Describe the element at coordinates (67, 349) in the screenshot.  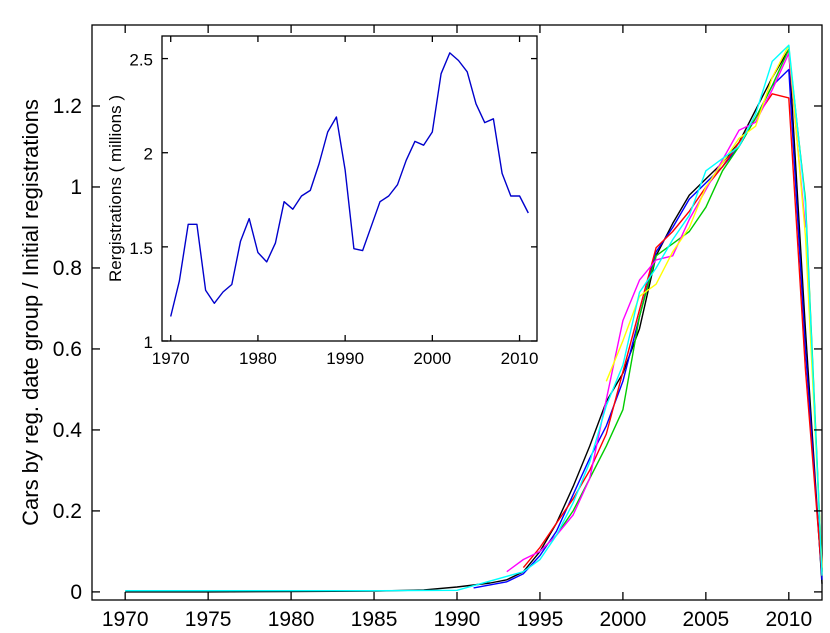
I see `main-y-tick-label: 0.6` at that location.